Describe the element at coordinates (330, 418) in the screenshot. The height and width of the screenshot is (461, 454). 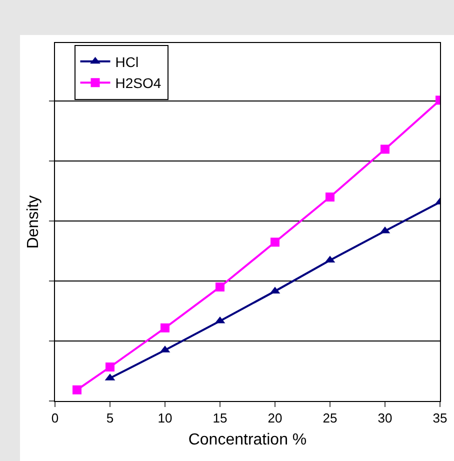
I see `x-tick-label: 25` at that location.